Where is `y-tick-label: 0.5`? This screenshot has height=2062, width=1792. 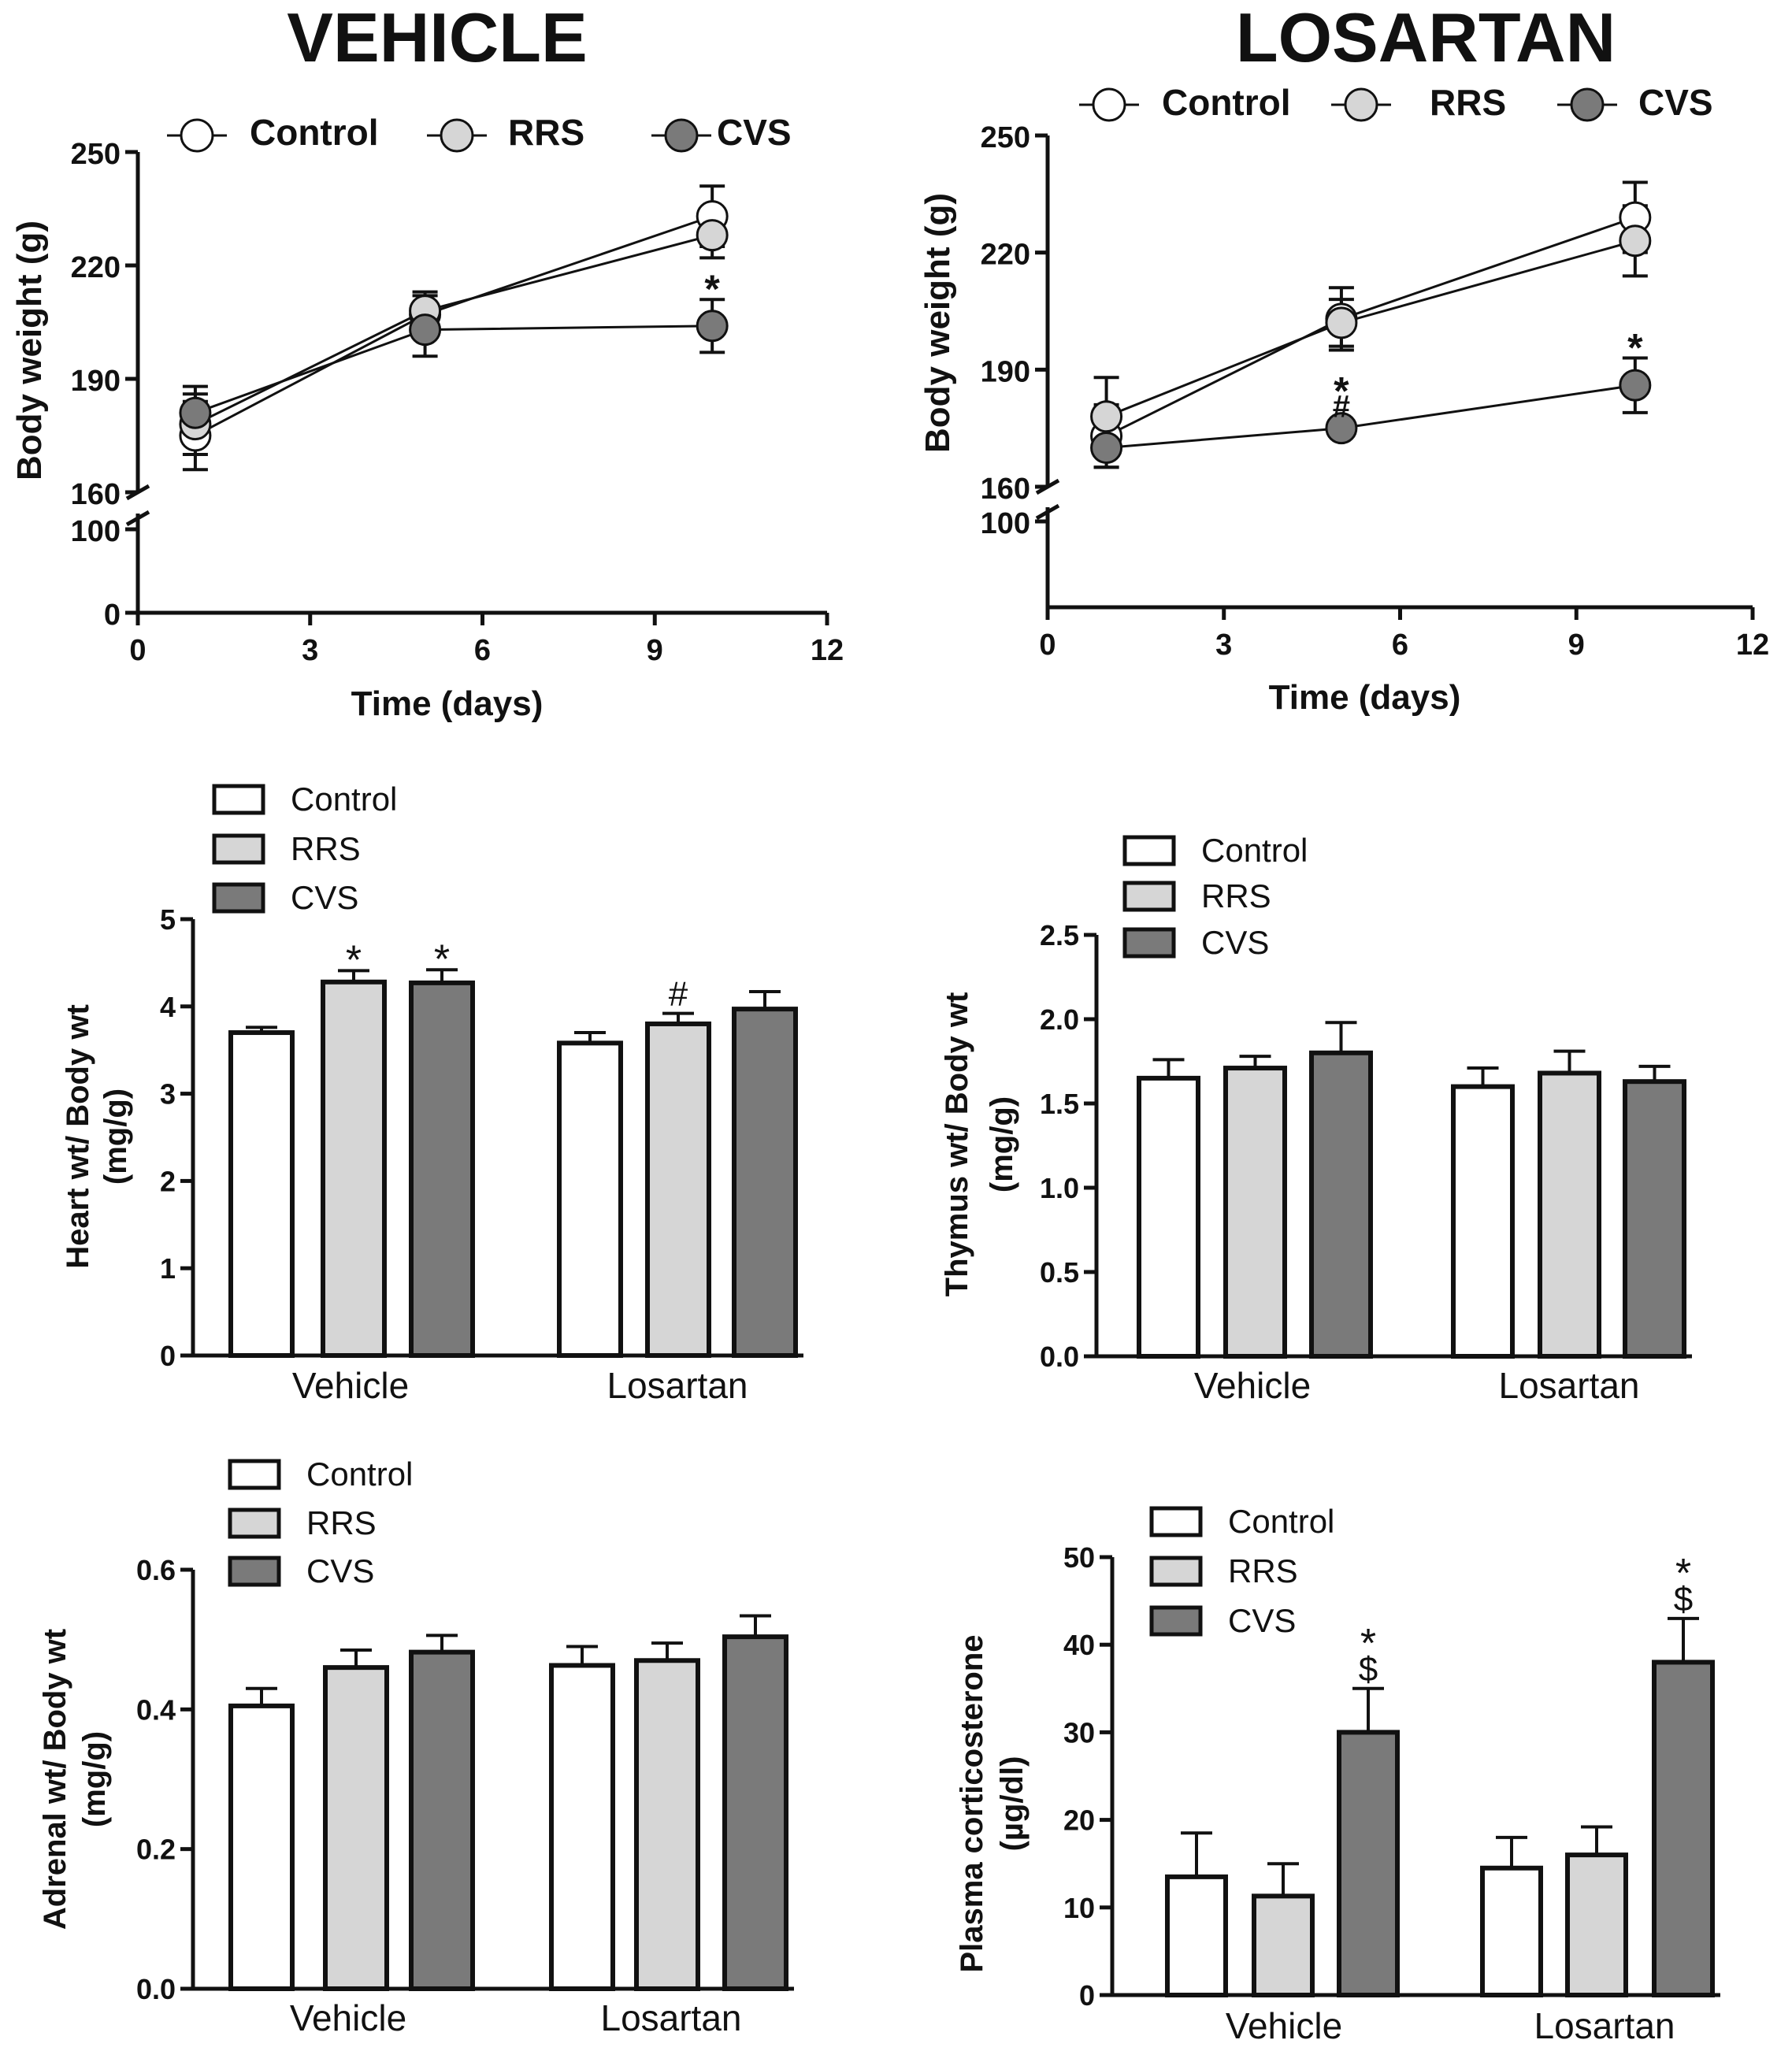
y-tick-label: 0.5 is located at coordinates (1059, 1272).